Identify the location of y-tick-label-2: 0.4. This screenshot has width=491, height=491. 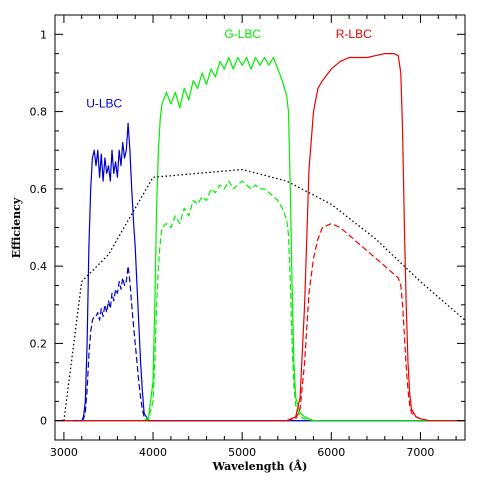
(39, 266).